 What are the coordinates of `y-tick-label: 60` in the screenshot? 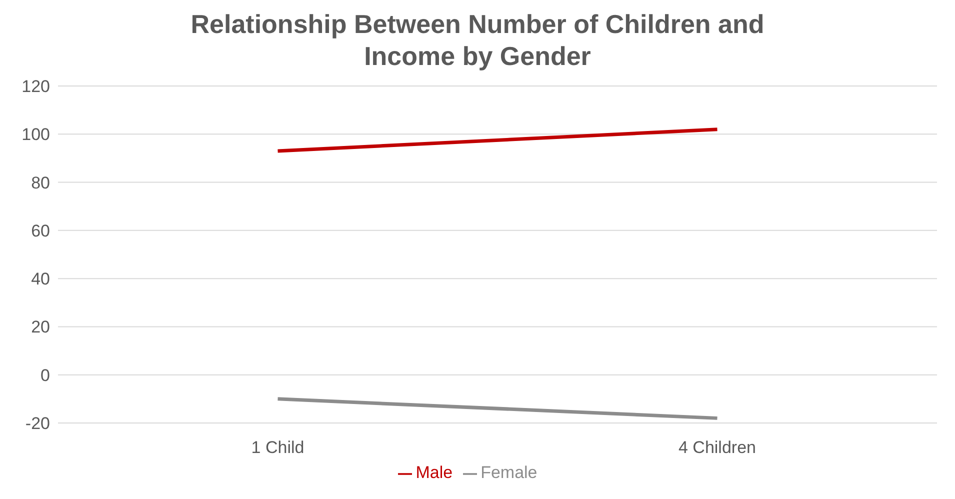 It's located at (40, 230).